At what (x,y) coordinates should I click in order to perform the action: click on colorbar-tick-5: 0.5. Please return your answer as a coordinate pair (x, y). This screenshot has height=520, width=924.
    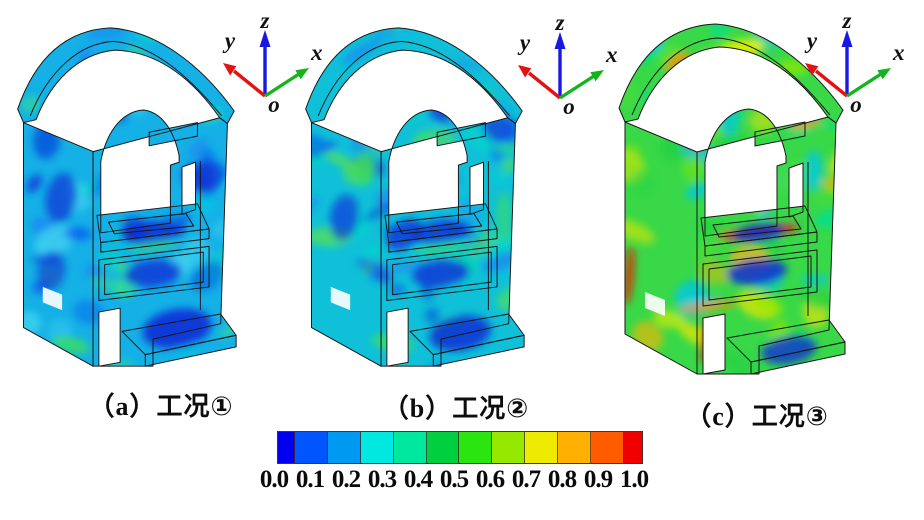
    Looking at the image, I should click on (454, 479).